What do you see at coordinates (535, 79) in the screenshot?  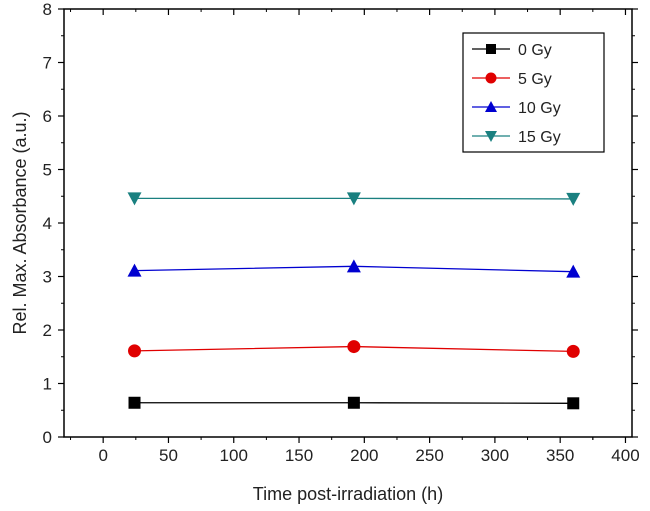 I see `legend-label: 5 Gy` at bounding box center [535, 79].